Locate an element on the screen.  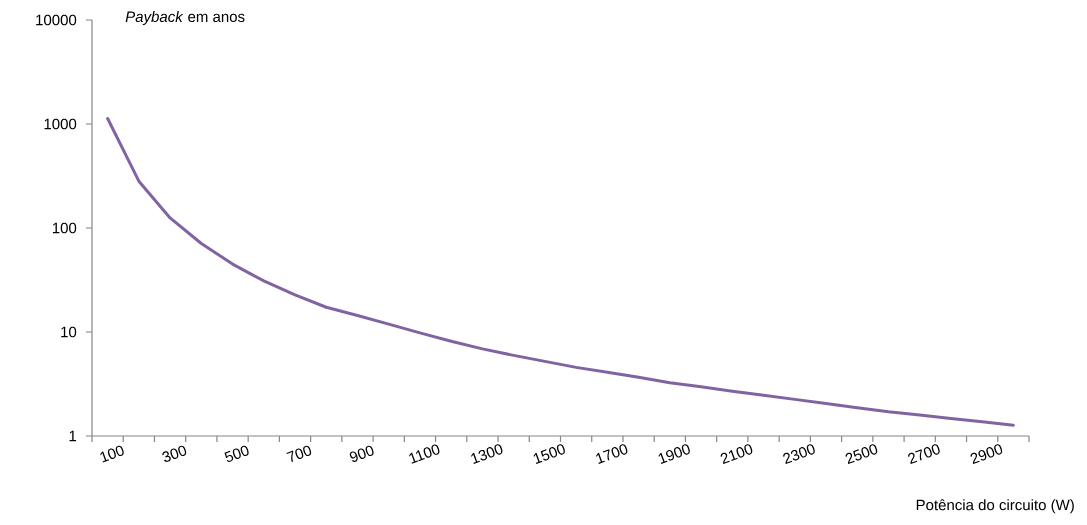
x-tick-label: 700 is located at coordinates (299, 453).